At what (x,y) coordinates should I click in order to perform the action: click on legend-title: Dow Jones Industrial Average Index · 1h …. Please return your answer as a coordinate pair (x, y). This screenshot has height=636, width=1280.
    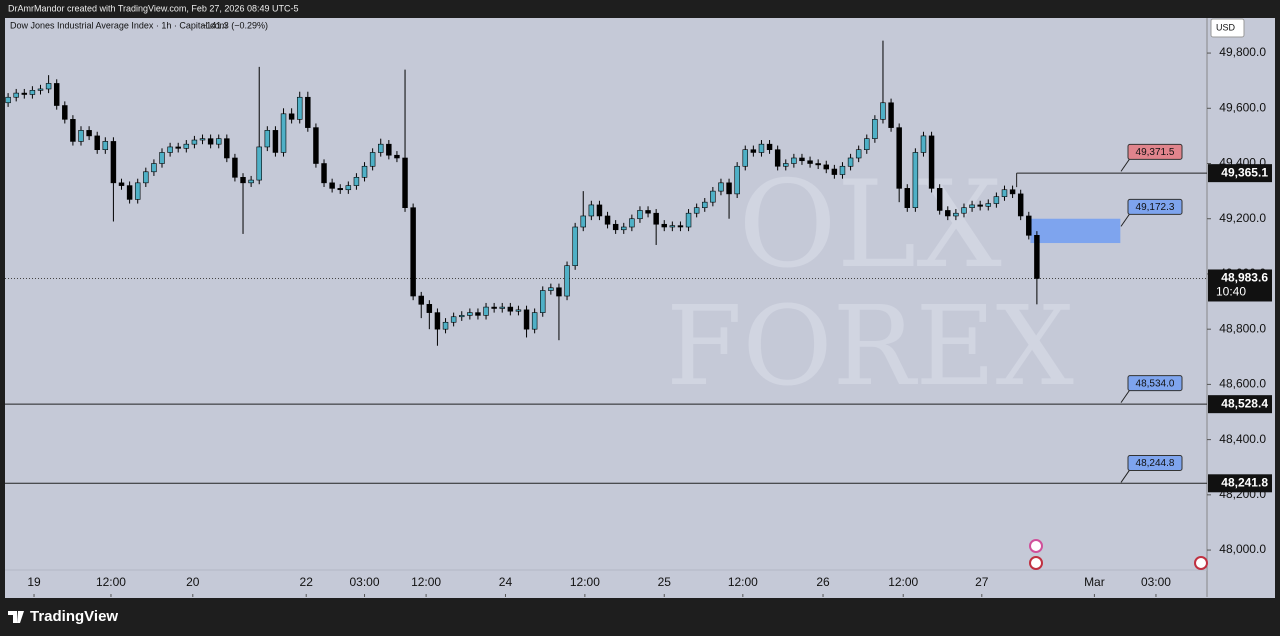
    Looking at the image, I should click on (118, 25).